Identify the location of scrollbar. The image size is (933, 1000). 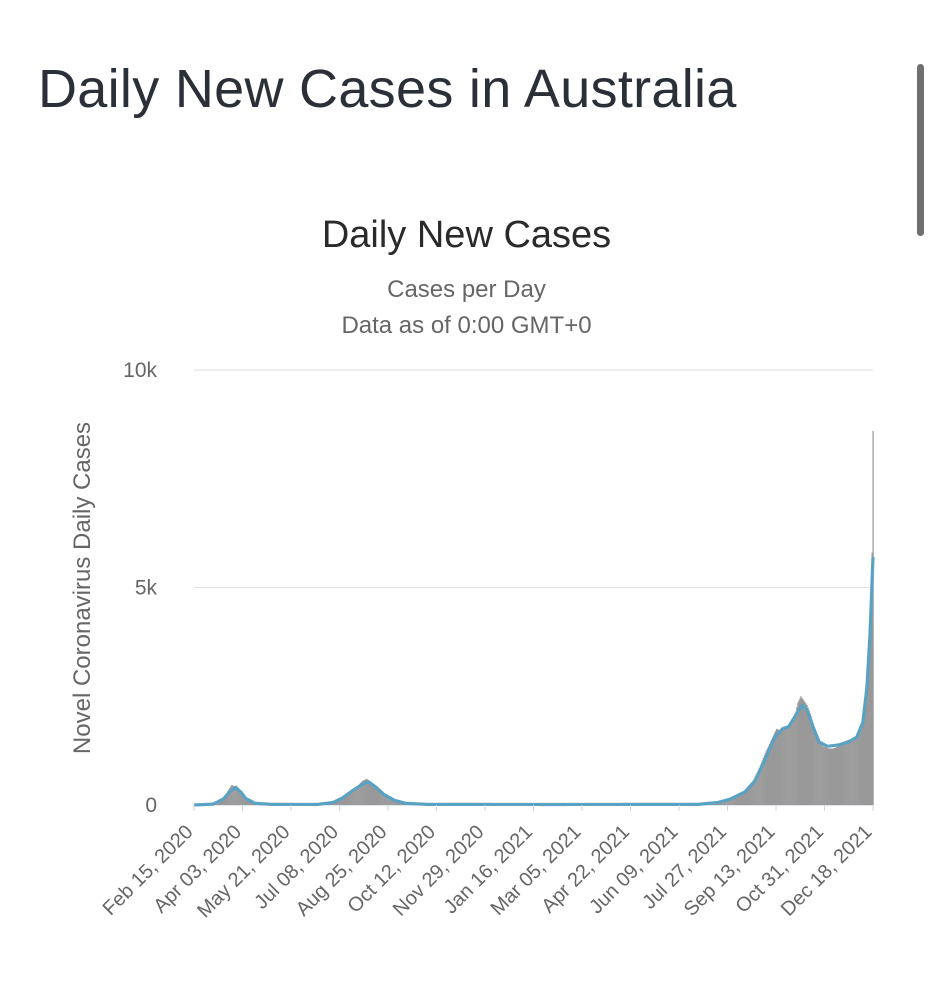
(920, 150).